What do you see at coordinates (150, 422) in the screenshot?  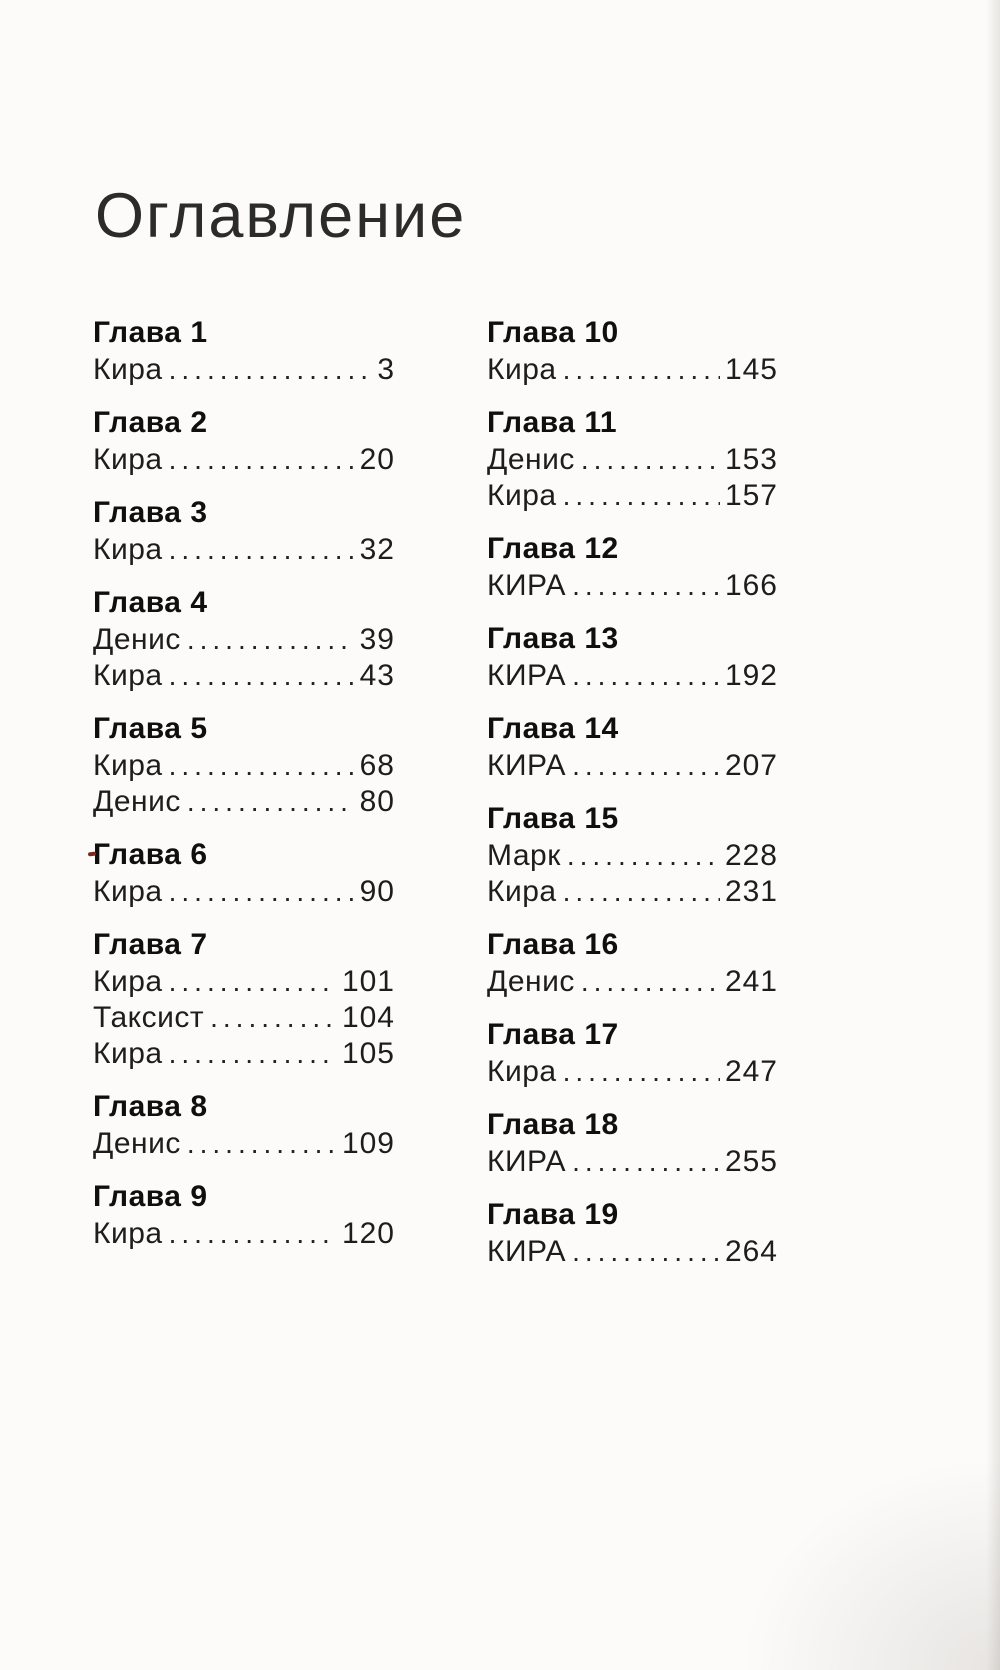 I see `chapter-heading: Глава 2` at bounding box center [150, 422].